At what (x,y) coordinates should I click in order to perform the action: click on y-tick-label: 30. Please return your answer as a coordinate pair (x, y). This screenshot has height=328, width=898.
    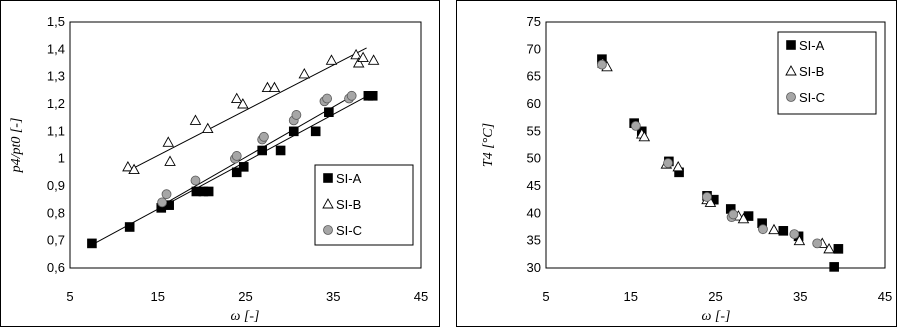
    Looking at the image, I should click on (534, 267).